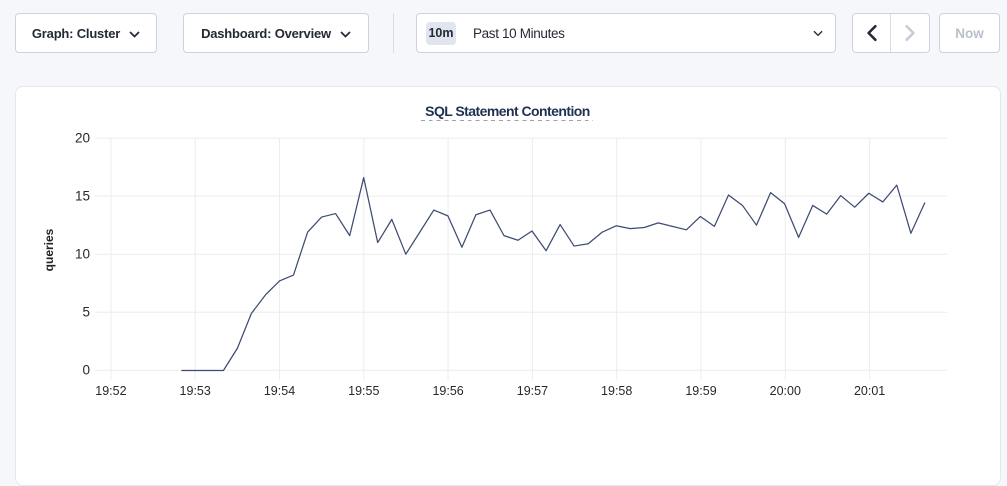 The height and width of the screenshot is (486, 1007). What do you see at coordinates (279, 391) in the screenshot?
I see `svg-text: 19:54` at bounding box center [279, 391].